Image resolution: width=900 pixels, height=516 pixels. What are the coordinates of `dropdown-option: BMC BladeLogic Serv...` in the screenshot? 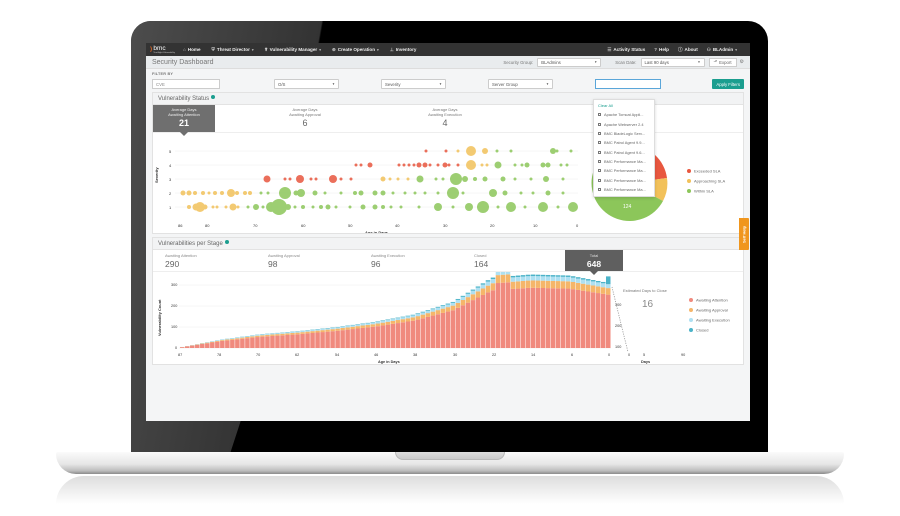 It's located at (624, 133).